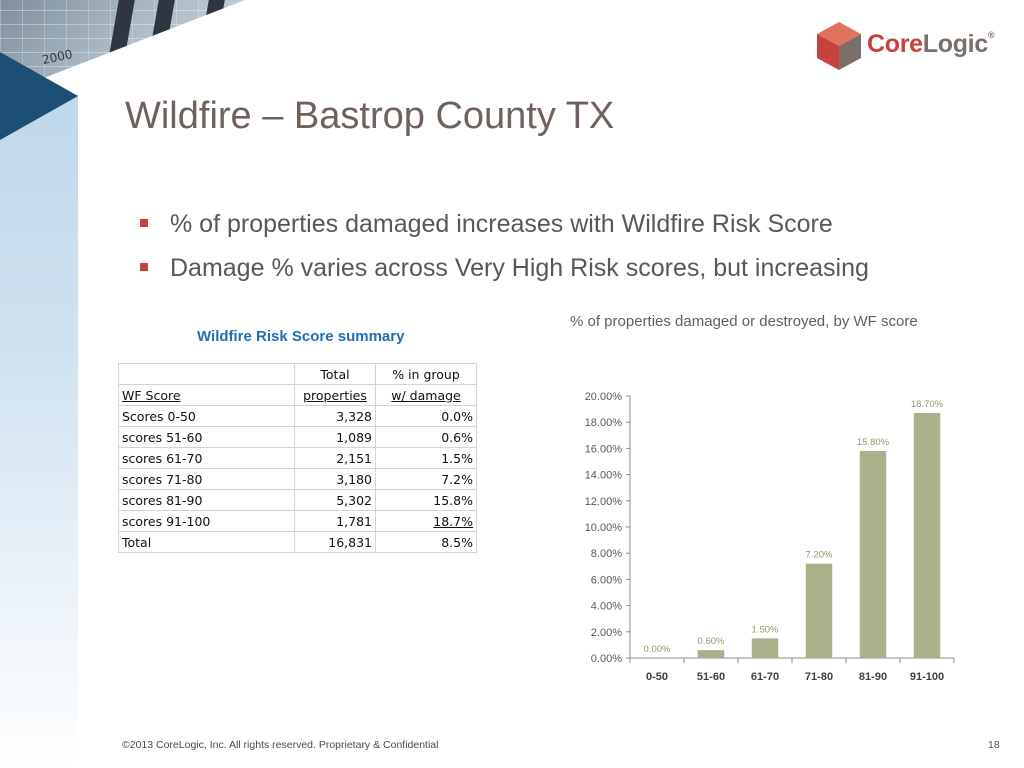  What do you see at coordinates (927, 404) in the screenshot?
I see `bar-data-label: 18.70%` at bounding box center [927, 404].